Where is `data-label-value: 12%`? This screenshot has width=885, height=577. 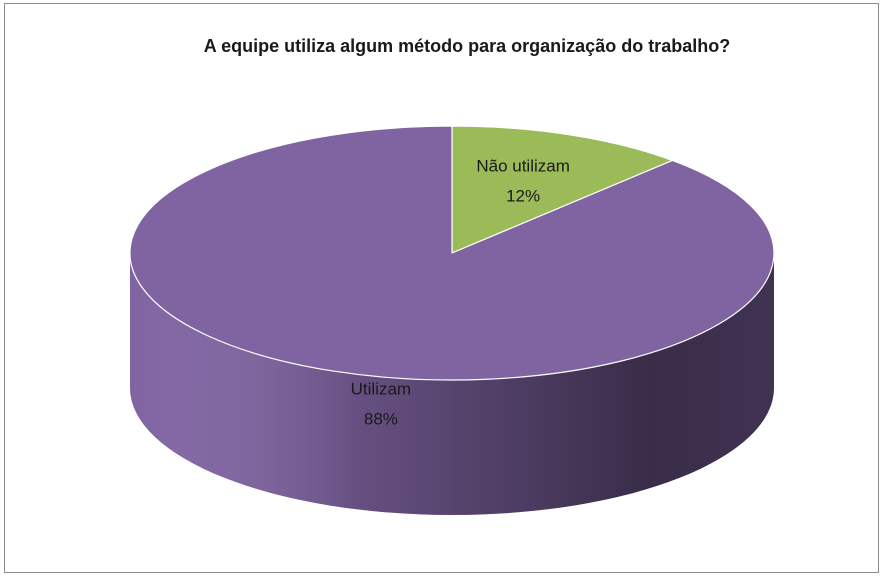
data-label-value: 12% is located at coordinates (523, 196).